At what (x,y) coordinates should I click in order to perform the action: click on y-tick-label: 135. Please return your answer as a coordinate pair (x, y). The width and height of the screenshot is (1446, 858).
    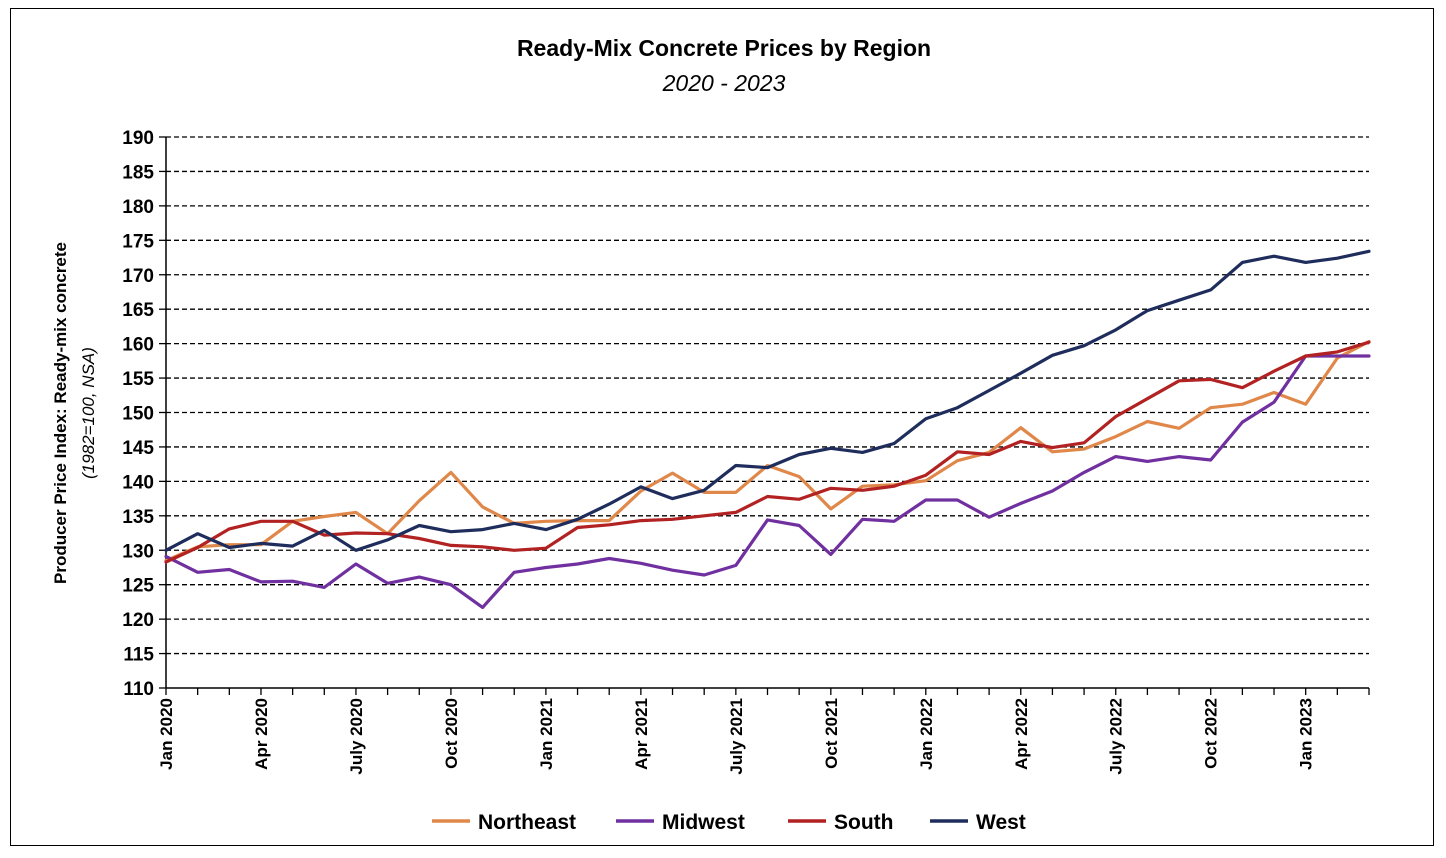
    Looking at the image, I should click on (138, 517).